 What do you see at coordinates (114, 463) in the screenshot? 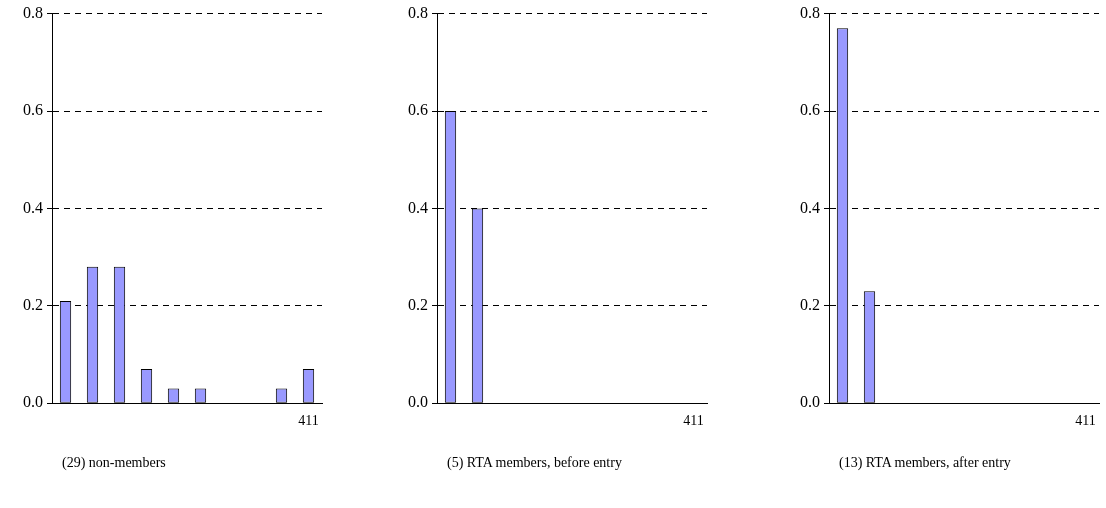
I see `x-axis-title: (29) non-members` at bounding box center [114, 463].